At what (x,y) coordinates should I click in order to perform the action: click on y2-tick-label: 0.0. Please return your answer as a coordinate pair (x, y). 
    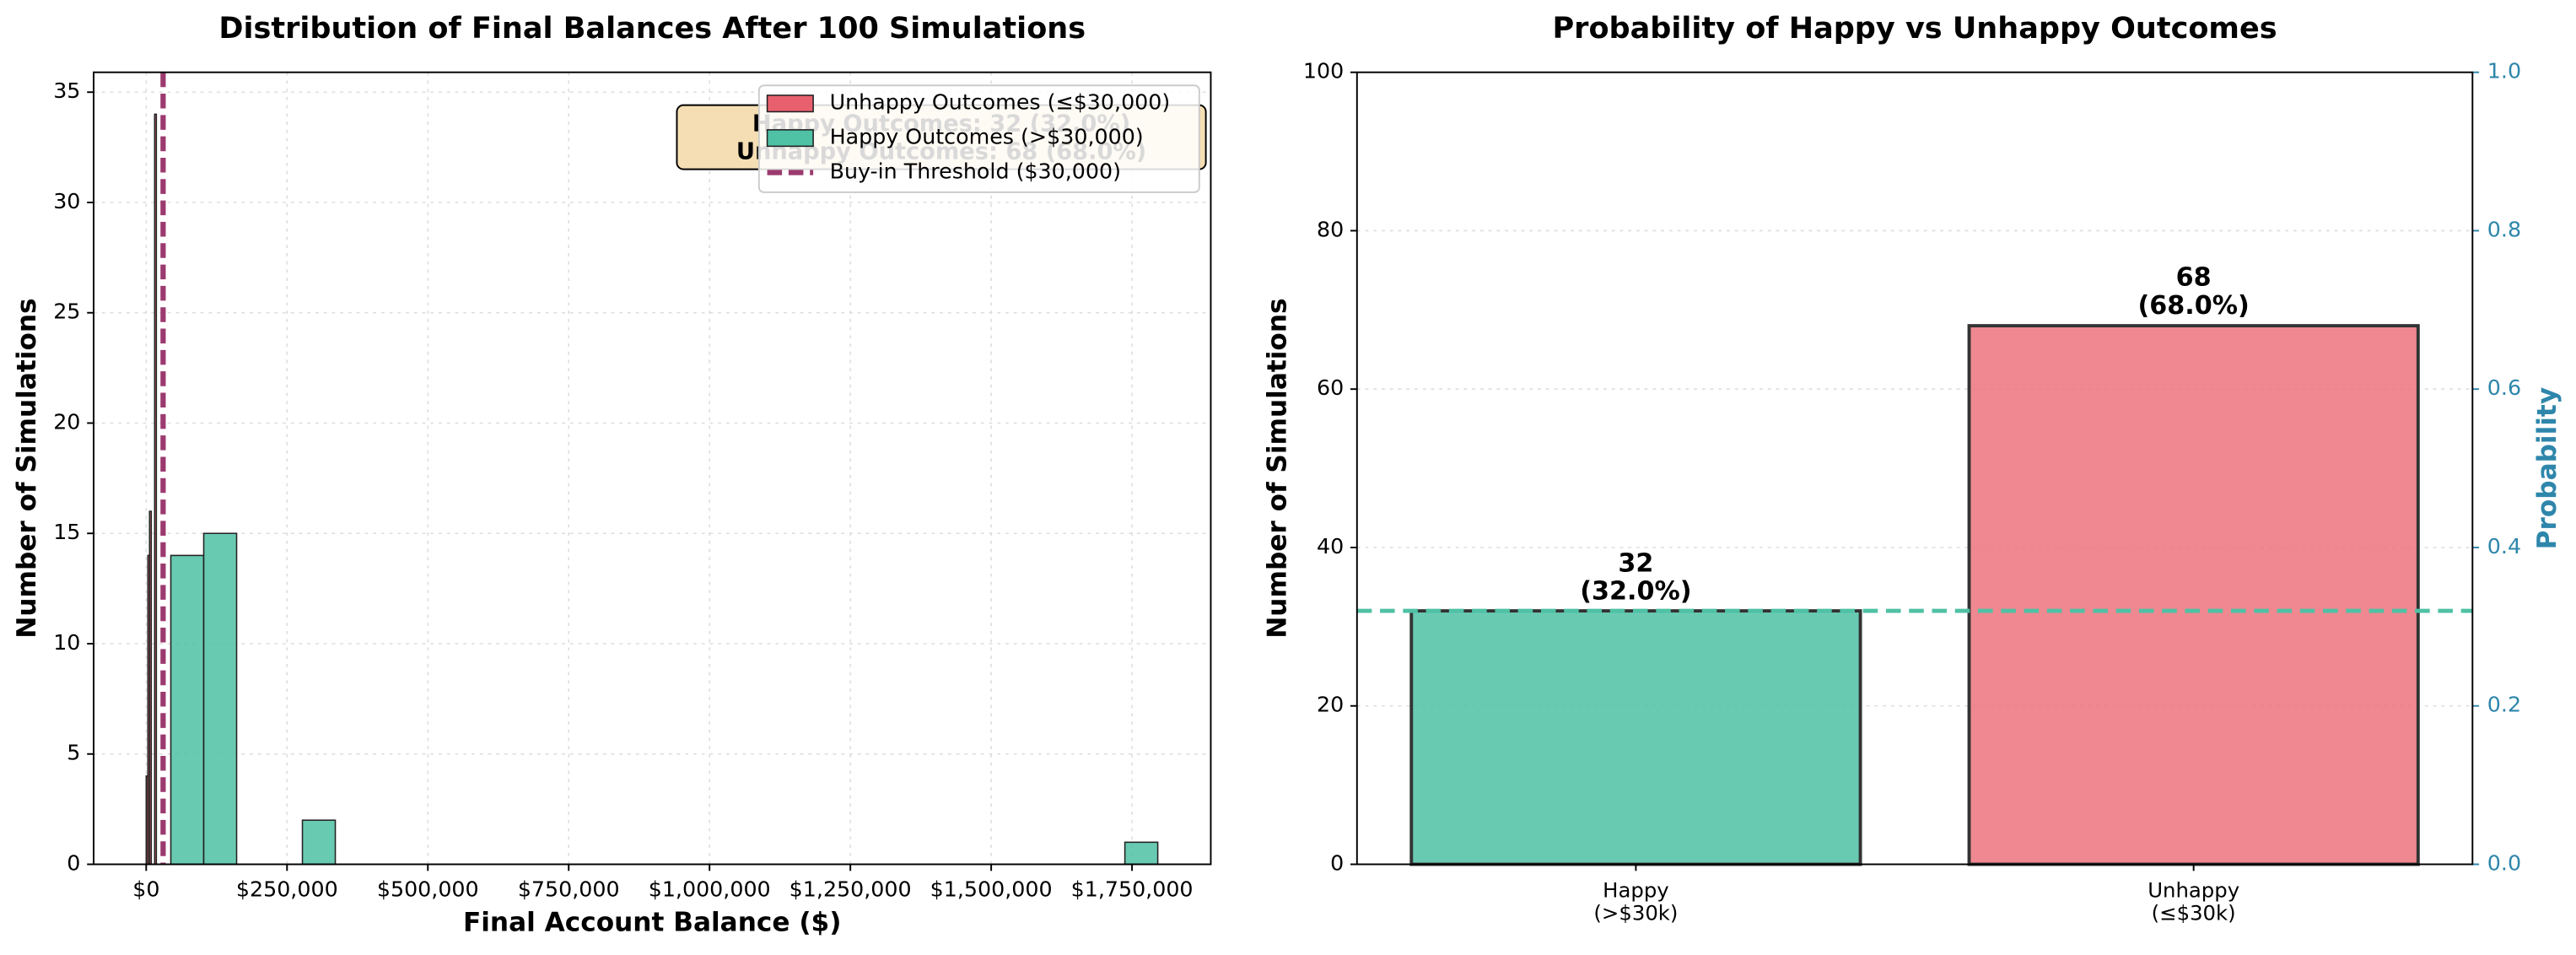
    Looking at the image, I should click on (2504, 862).